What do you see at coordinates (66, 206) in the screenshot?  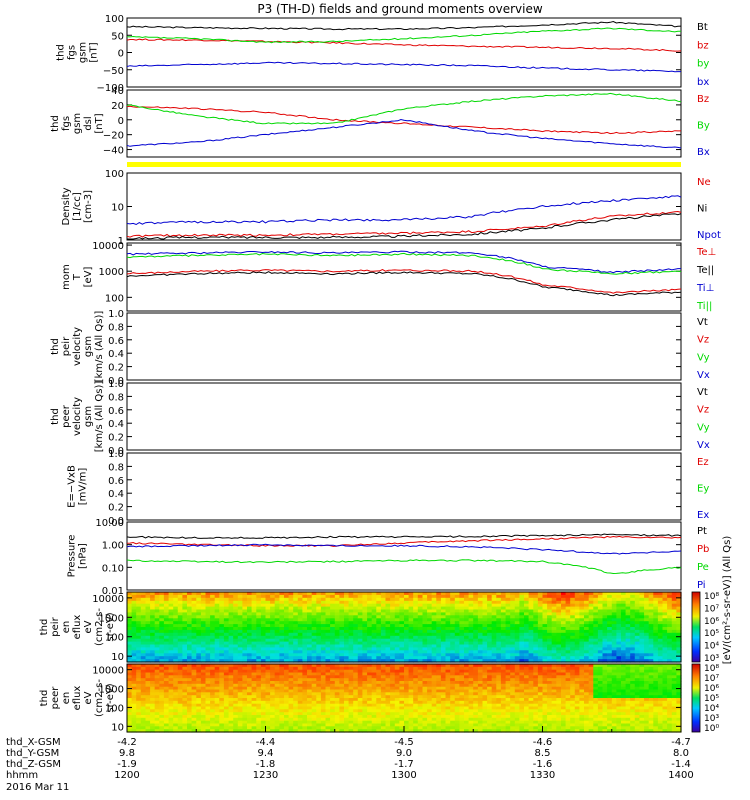 I see `y-axis-label: Density` at bounding box center [66, 206].